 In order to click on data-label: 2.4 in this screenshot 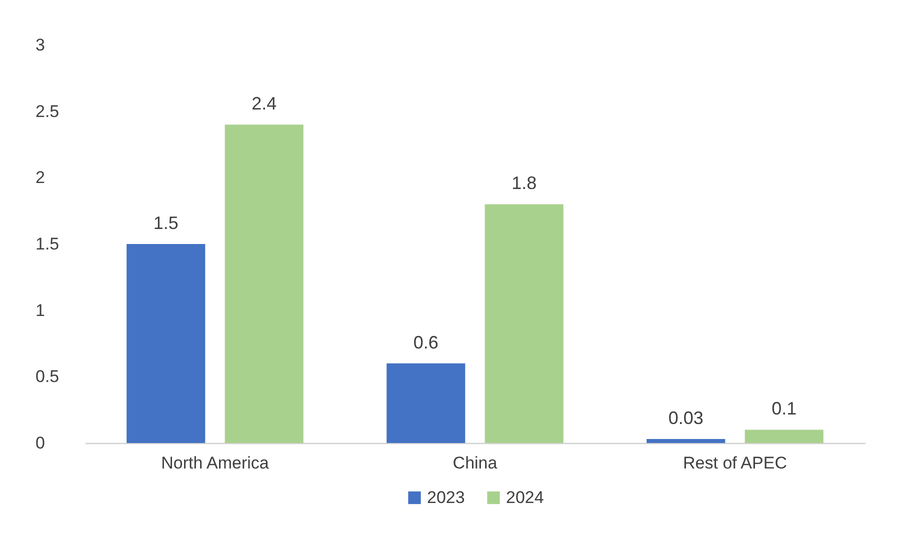, I will do `click(264, 104)`.